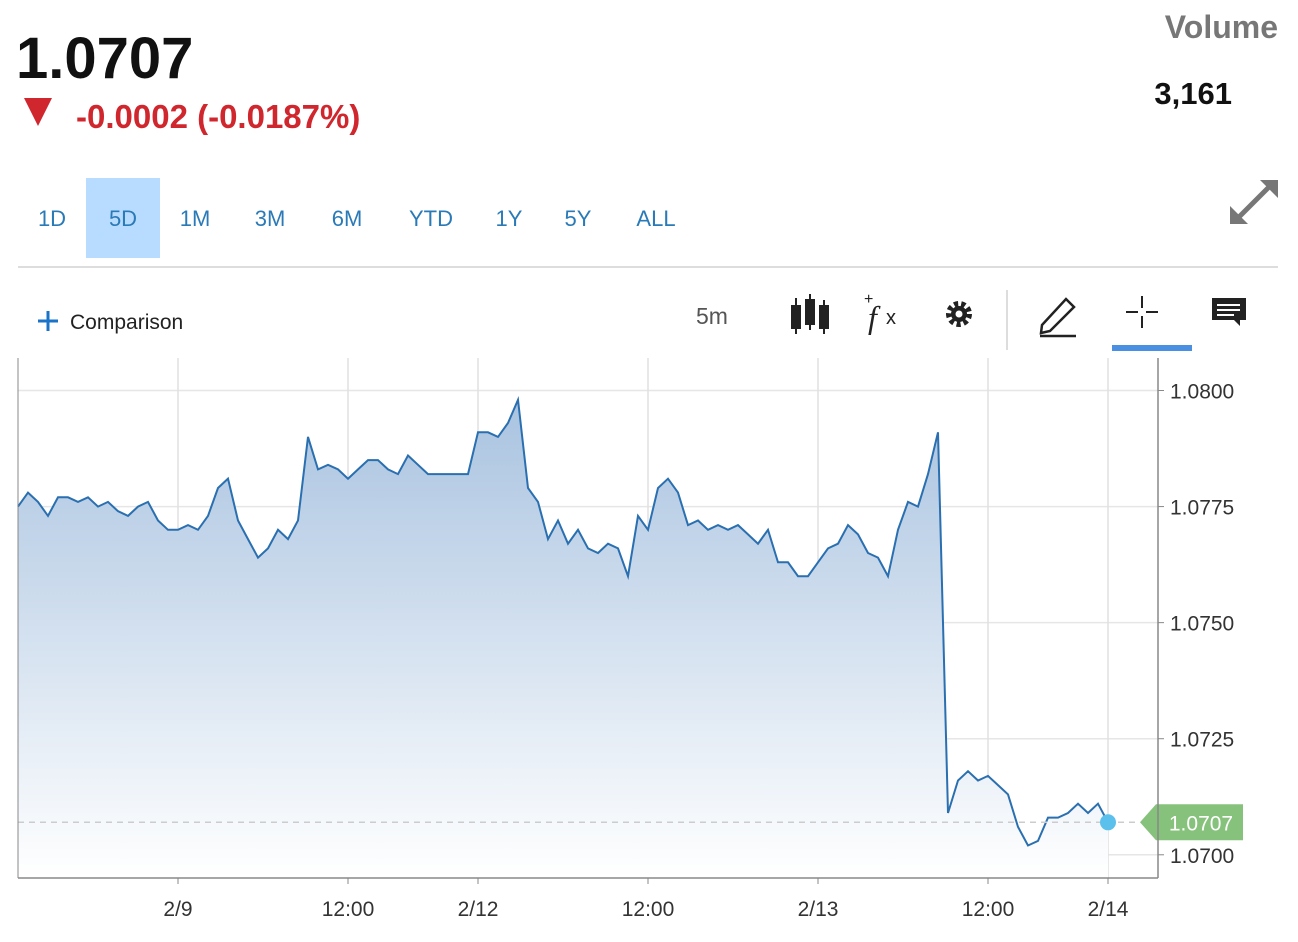  What do you see at coordinates (1193, 93) in the screenshot?
I see `volume-value: 3,161` at bounding box center [1193, 93].